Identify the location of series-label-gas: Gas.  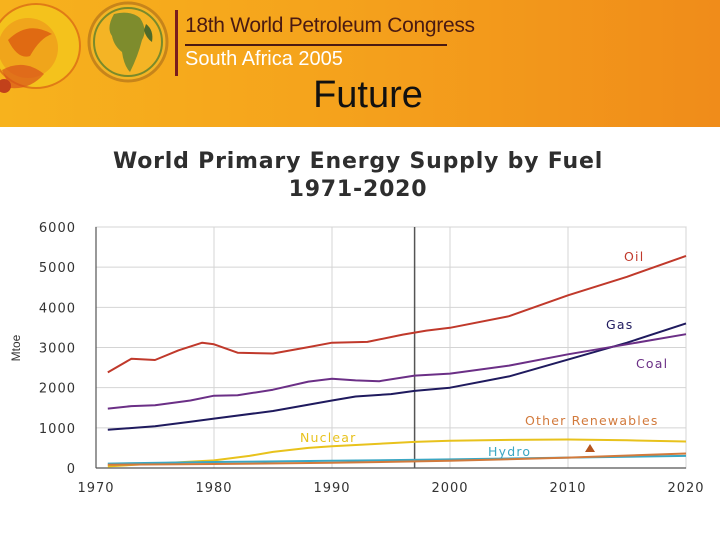
(619, 324).